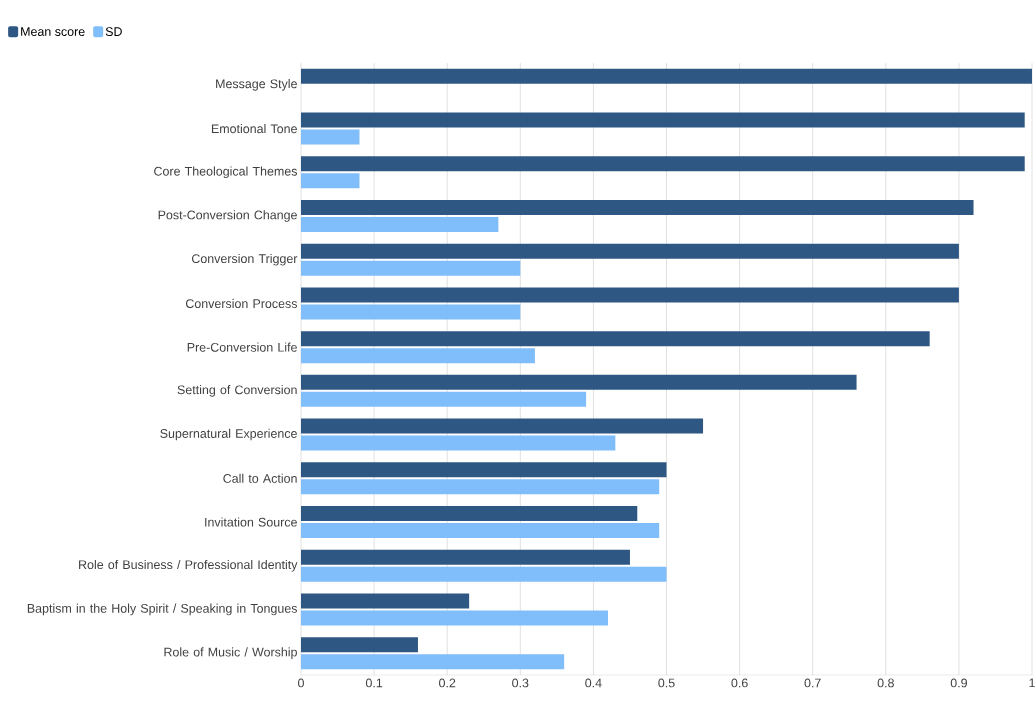 This screenshot has width=1036, height=702. Describe the element at coordinates (242, 347) in the screenshot. I see `y-tick-label: Pre-Conversion Life` at that location.